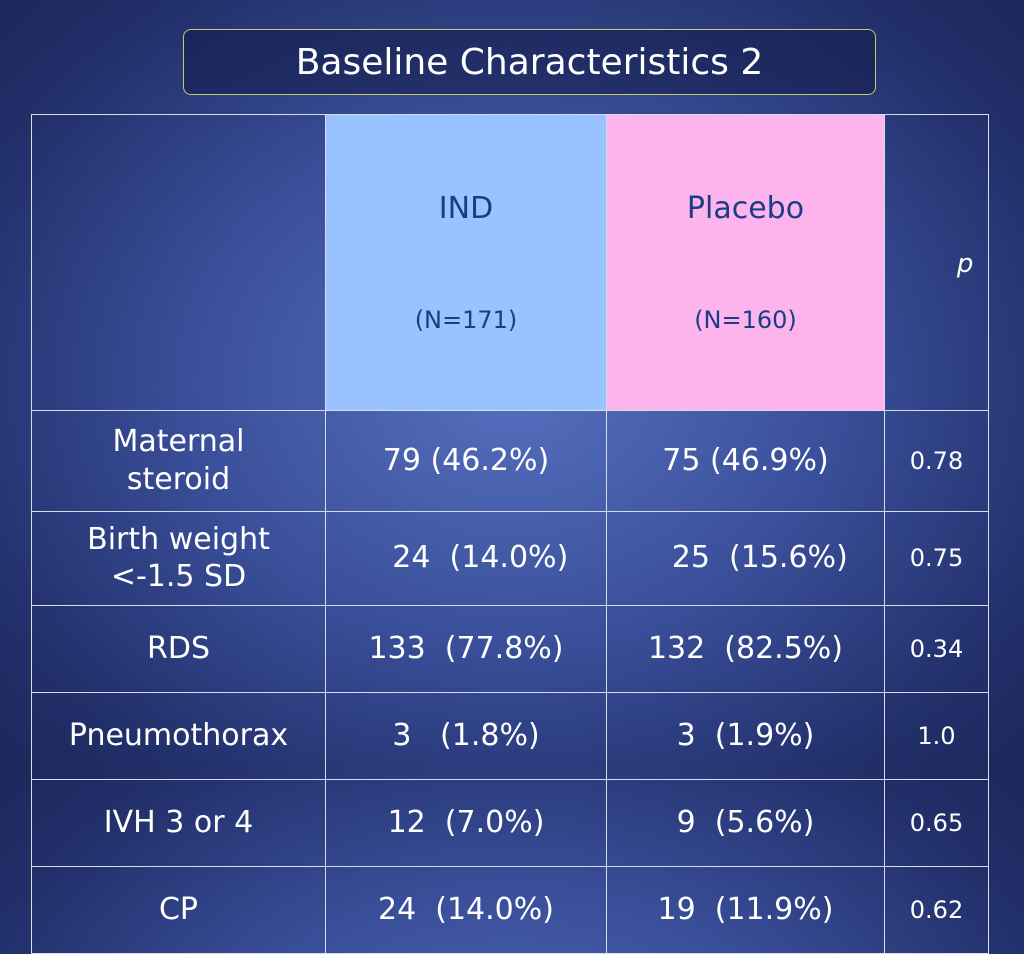  Describe the element at coordinates (745, 319) in the screenshot. I see `header-placebo-n: (N=160)` at that location.